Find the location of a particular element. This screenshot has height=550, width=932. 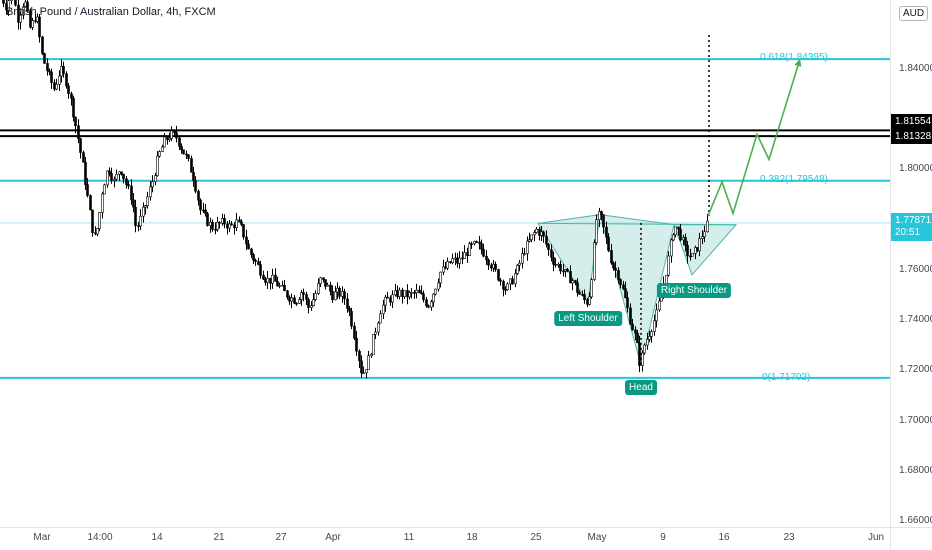

price-tick-label: 1.70000 is located at coordinates (915, 420).